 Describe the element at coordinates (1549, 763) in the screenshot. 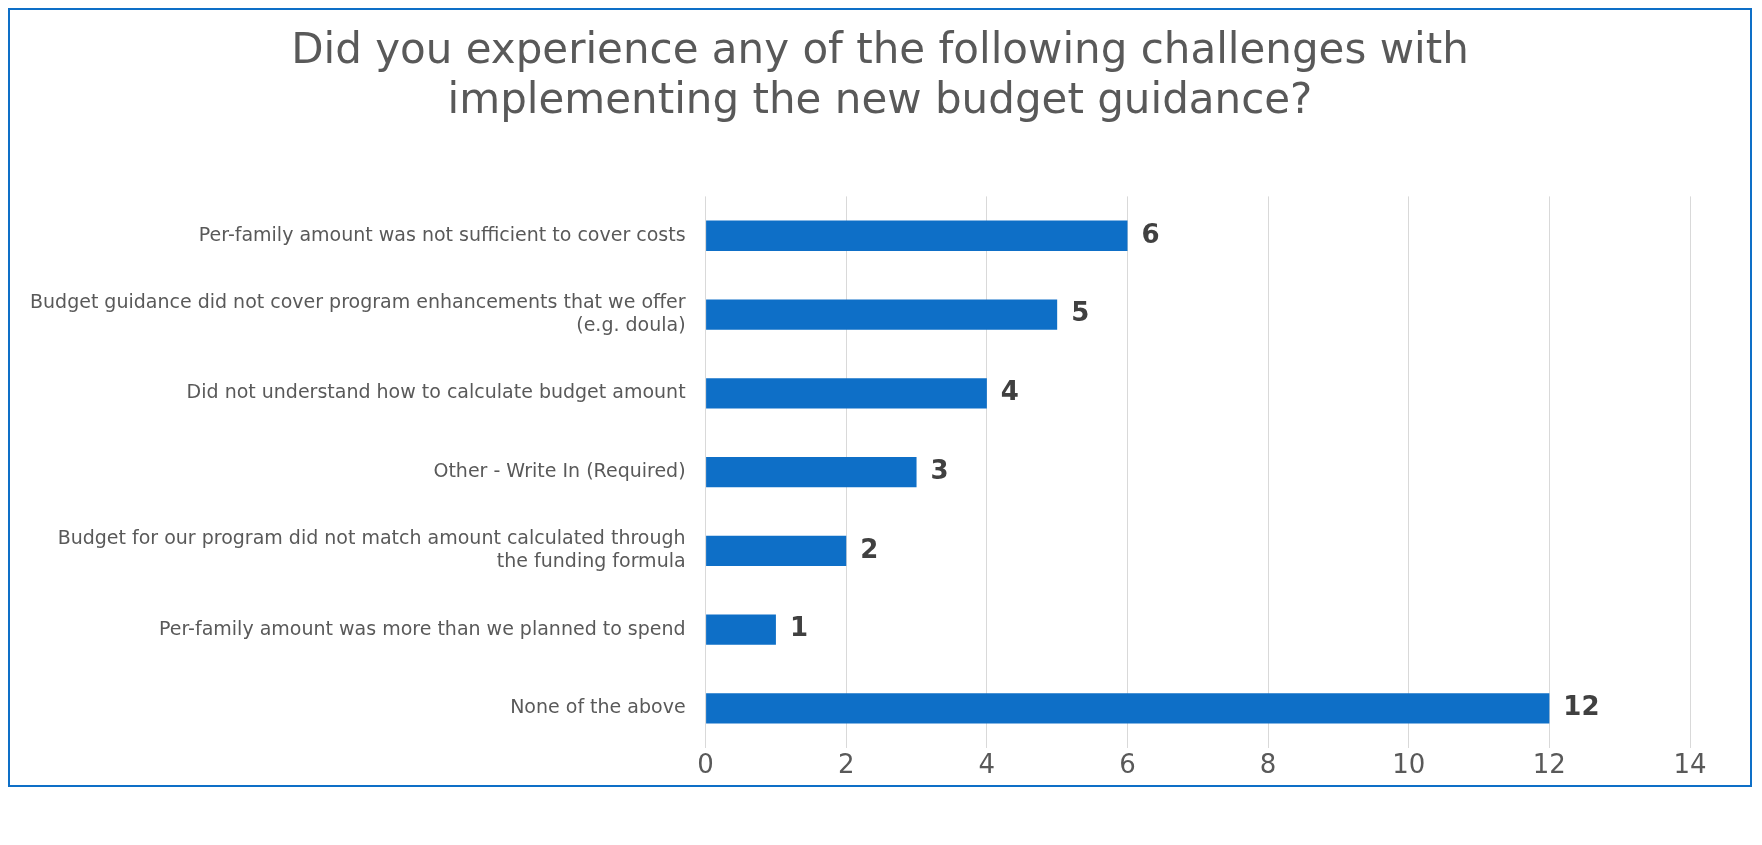

I see `x-tick-label: 12` at that location.